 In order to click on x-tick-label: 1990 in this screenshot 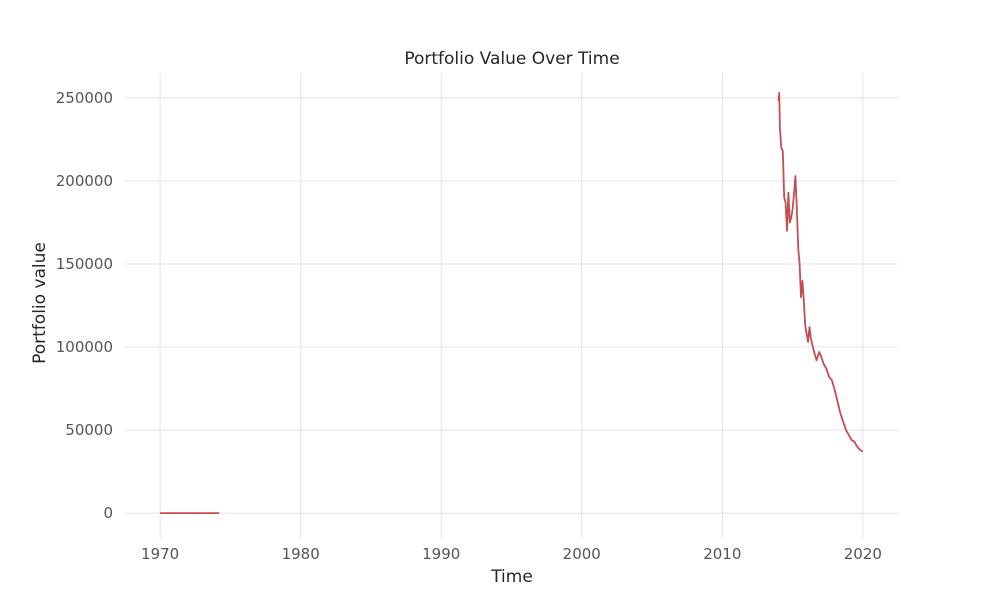, I will do `click(441, 554)`.